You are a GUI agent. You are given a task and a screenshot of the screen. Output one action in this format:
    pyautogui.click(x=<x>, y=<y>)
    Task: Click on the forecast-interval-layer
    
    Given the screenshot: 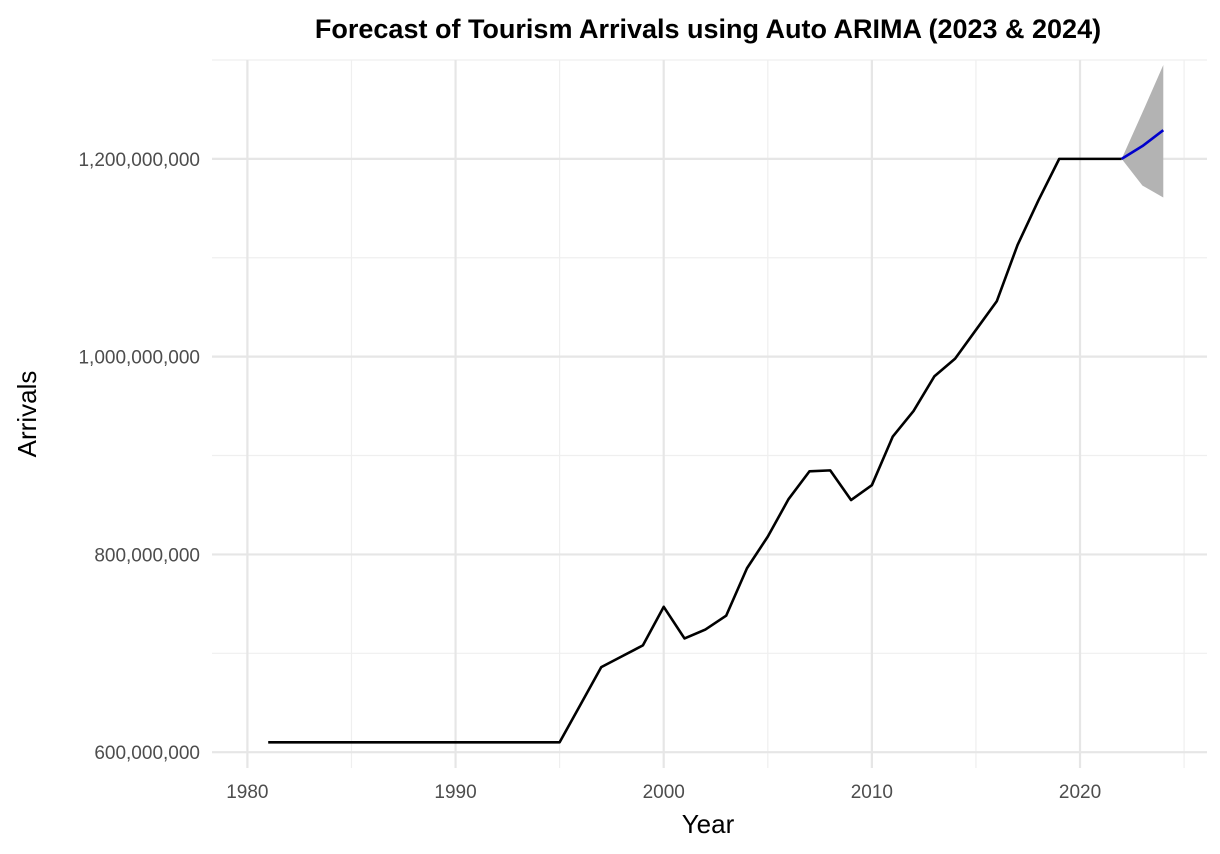 What is the action you would take?
    pyautogui.click(x=1142, y=131)
    